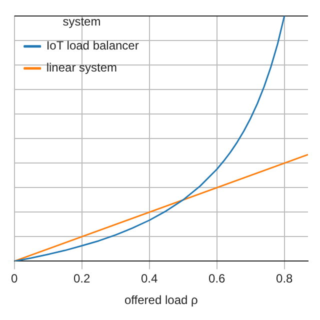 This screenshot has width=320, height=320. What do you see at coordinates (81, 21) in the screenshot?
I see `legend-title: system` at bounding box center [81, 21].